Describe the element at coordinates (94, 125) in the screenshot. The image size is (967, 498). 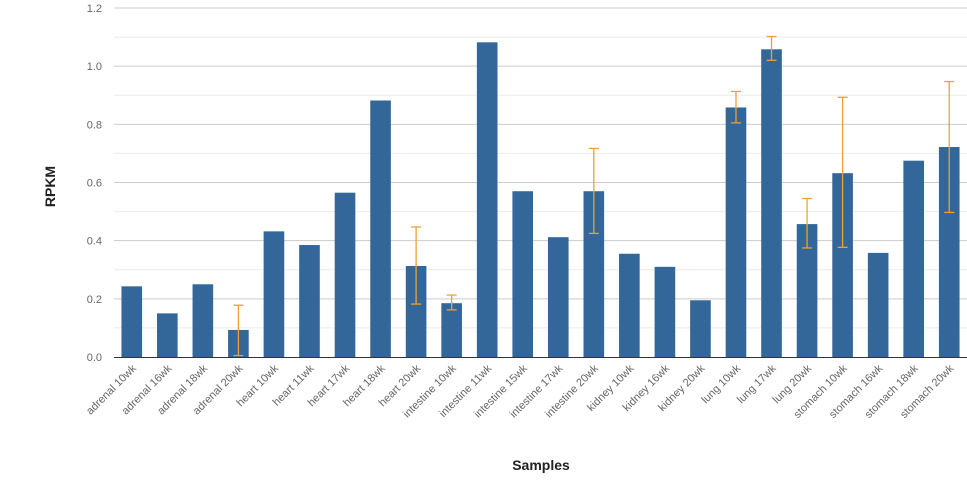
I see `y-tick-label: 0.8` at that location.